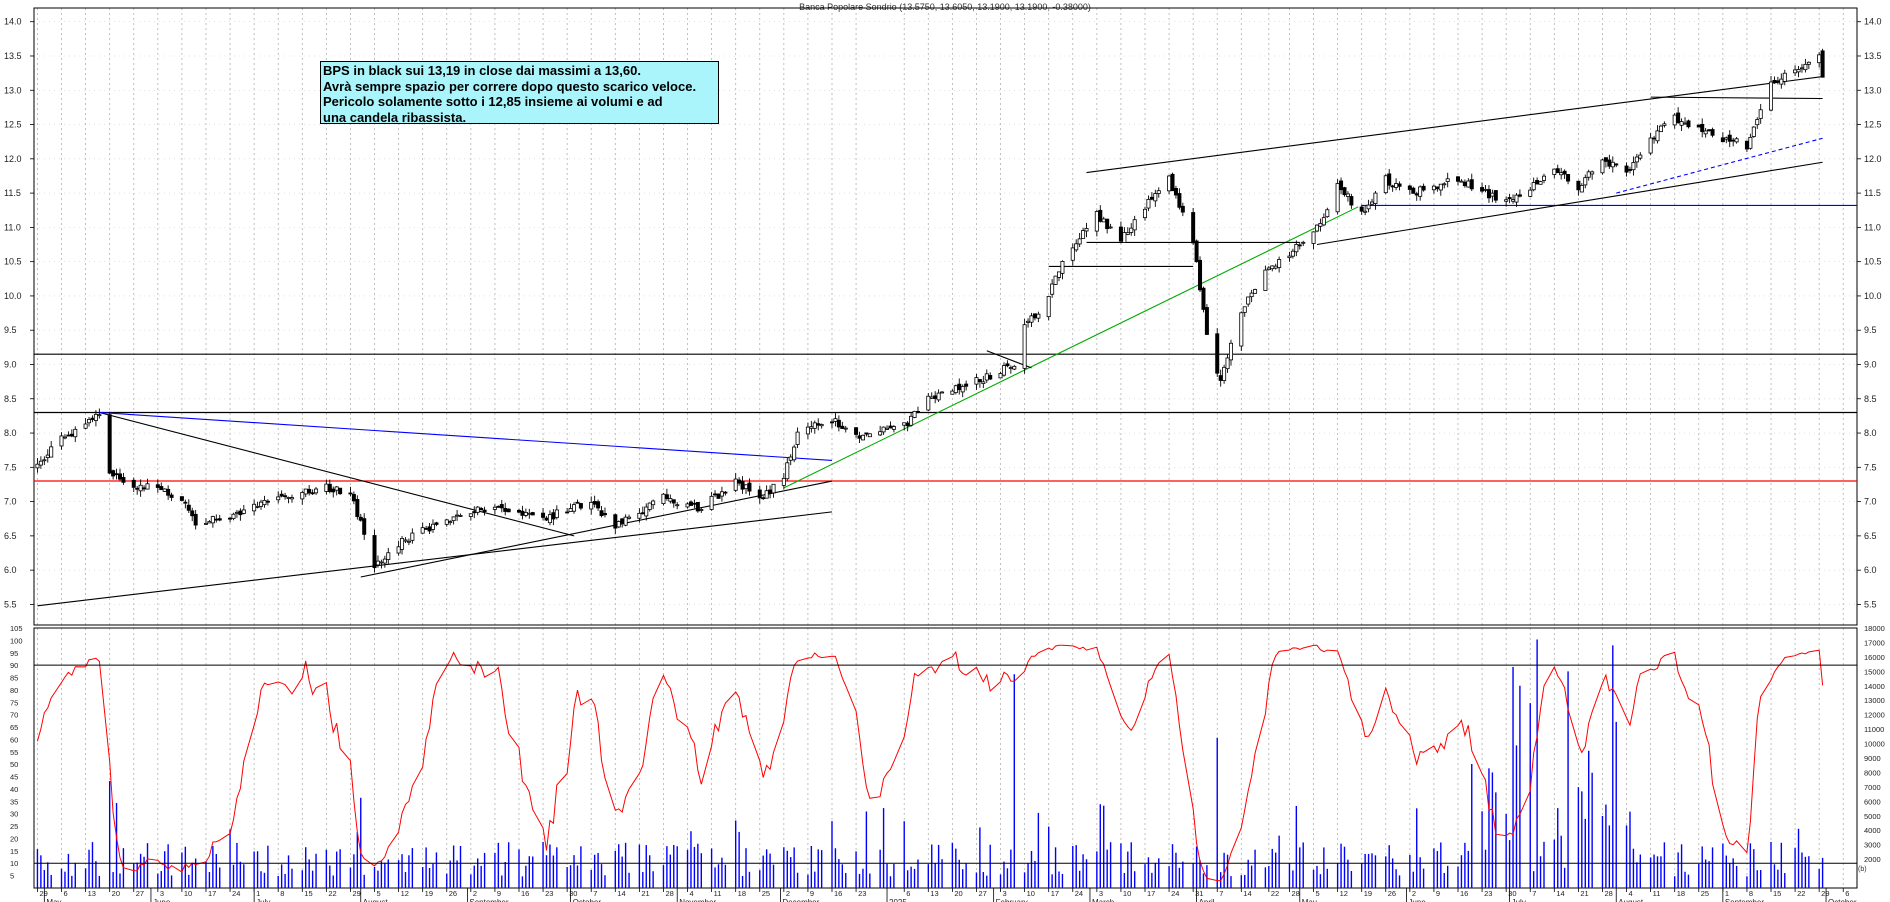  Describe the element at coordinates (10, 536) in the screenshot. I see `price-tick-label-left: 6.5` at that location.